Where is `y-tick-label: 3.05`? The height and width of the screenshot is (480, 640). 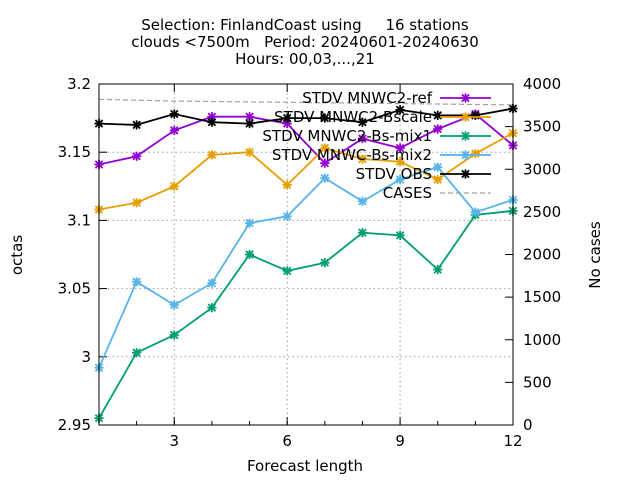 y-tick-label: 3.05 is located at coordinates (74, 289).